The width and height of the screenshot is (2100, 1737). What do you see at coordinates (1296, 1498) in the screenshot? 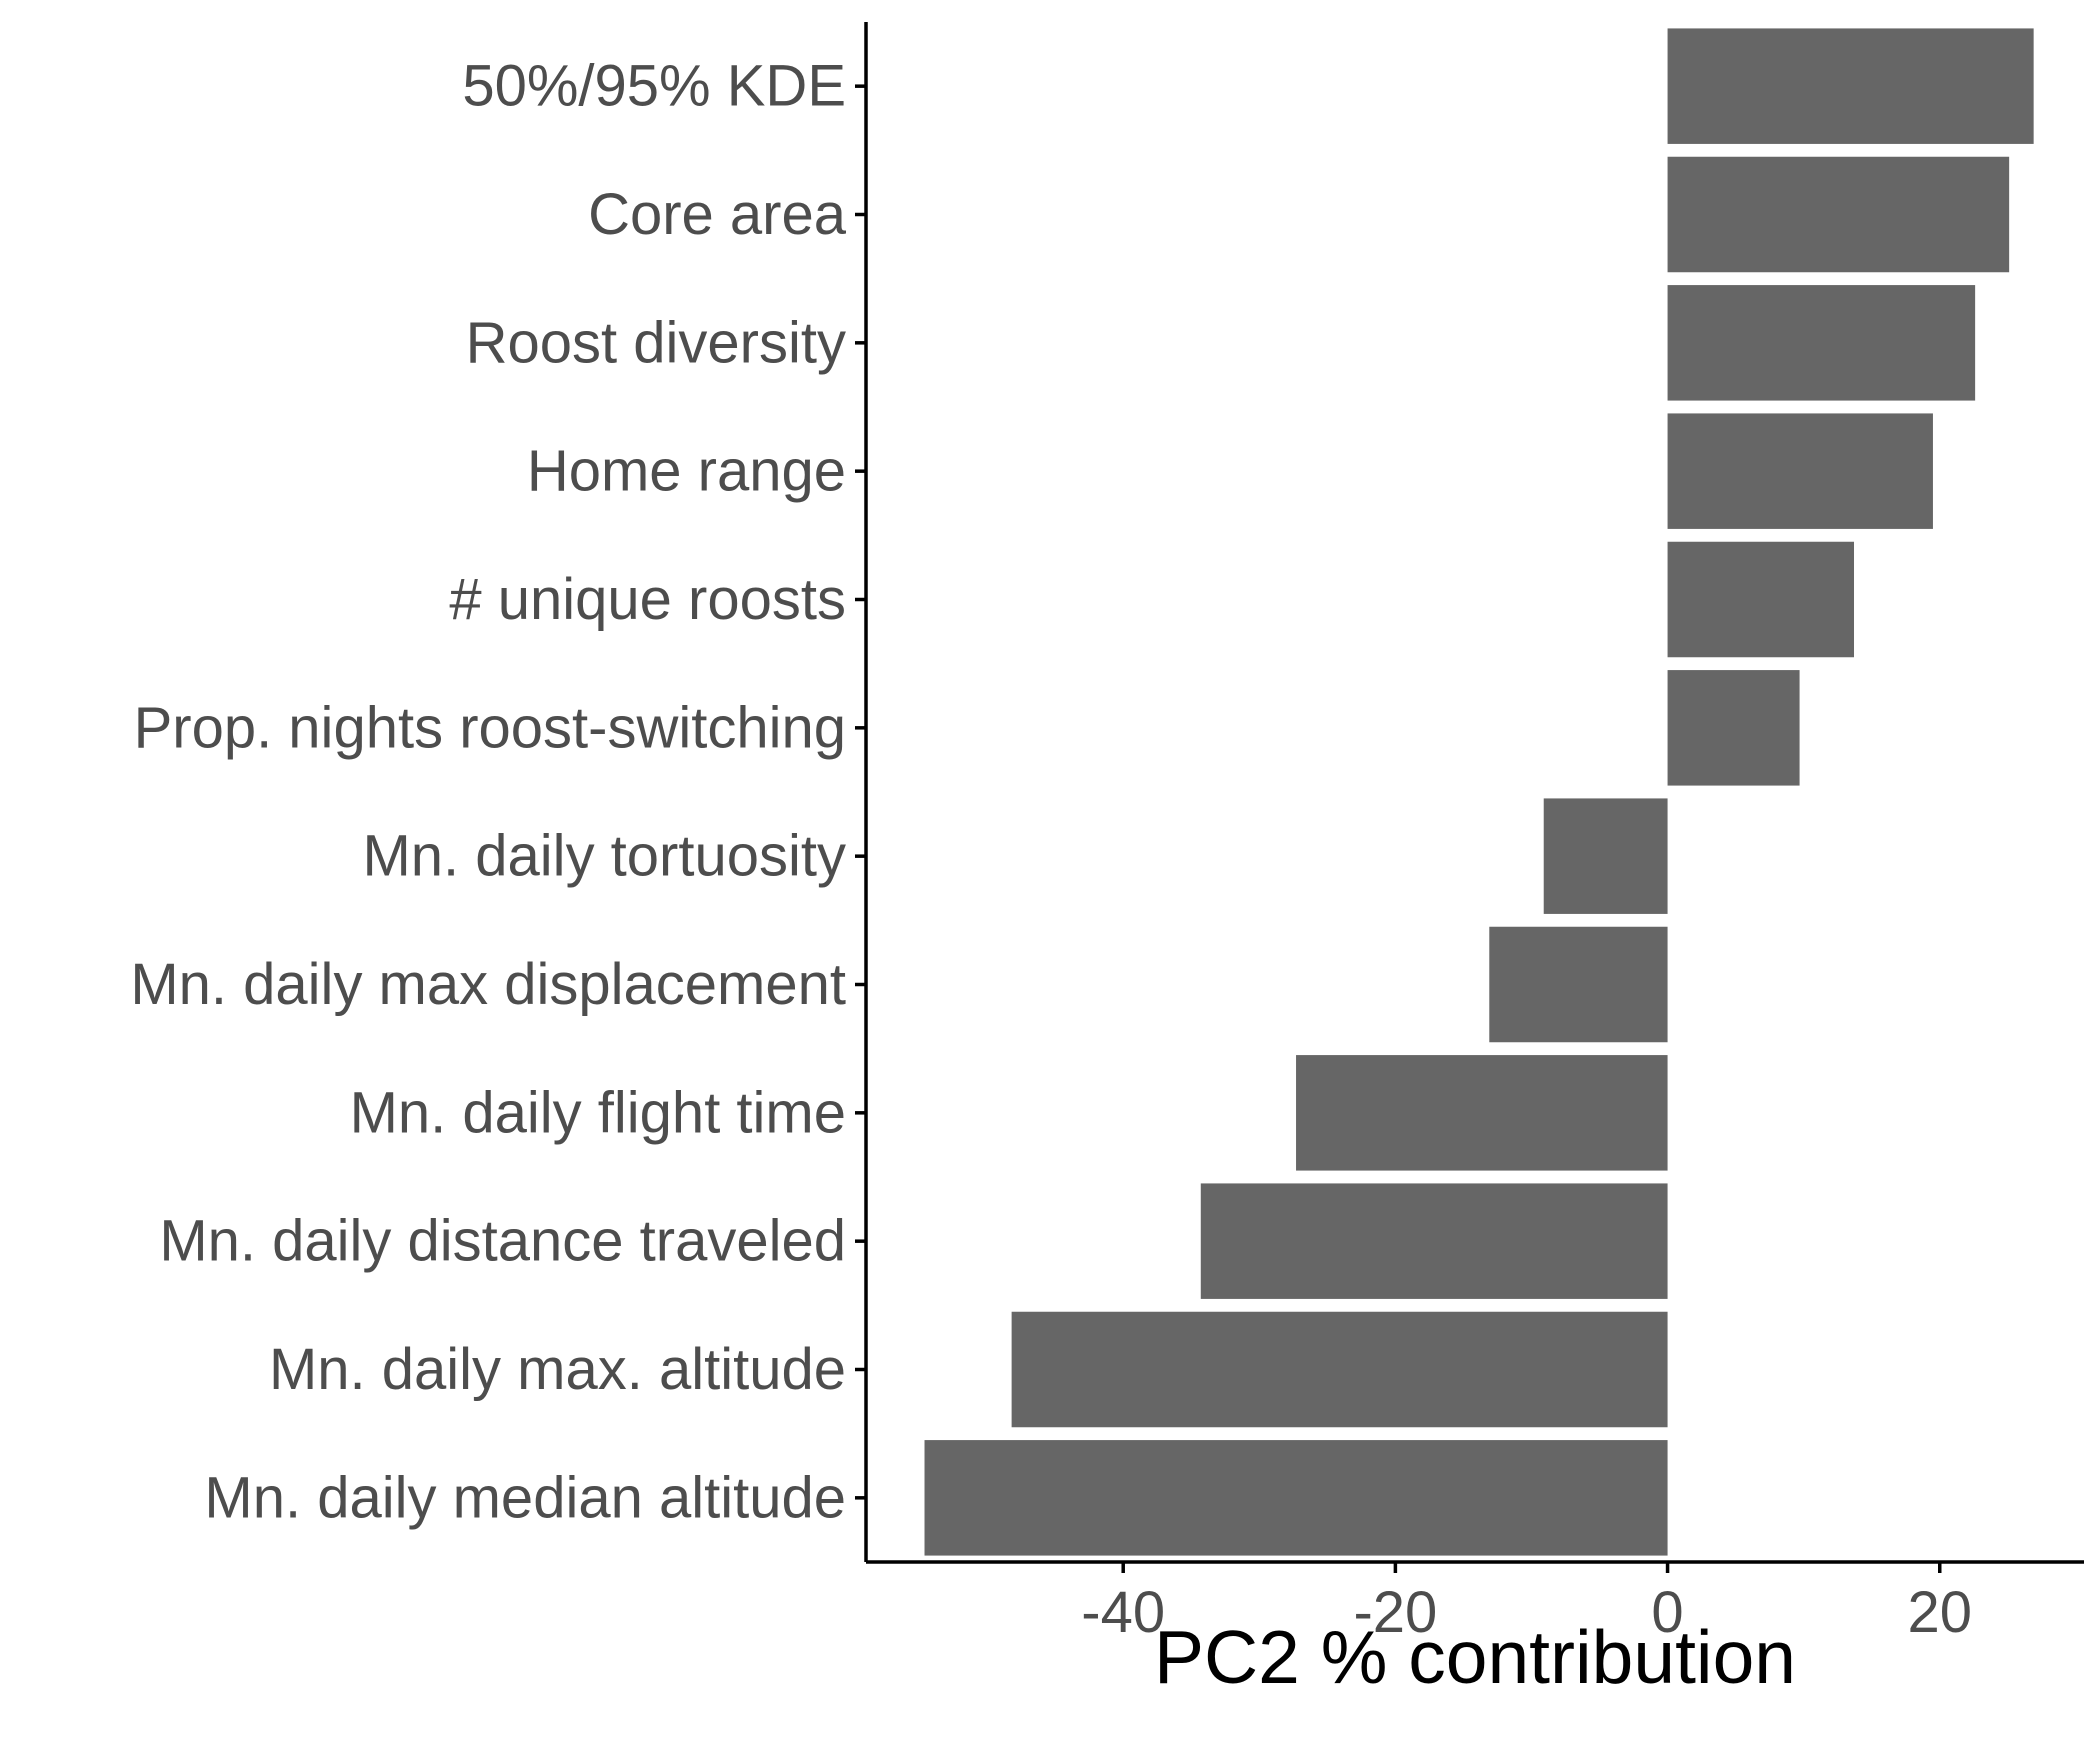
I see `bar-mn-daily-median-altitude` at bounding box center [1296, 1498].